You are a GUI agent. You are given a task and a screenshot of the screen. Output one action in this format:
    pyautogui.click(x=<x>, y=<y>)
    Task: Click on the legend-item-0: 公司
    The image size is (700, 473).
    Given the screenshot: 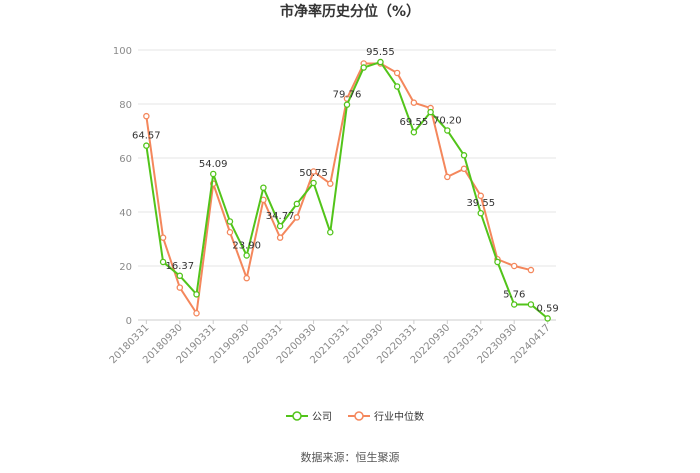 What is the action you would take?
    pyautogui.click(x=309, y=417)
    